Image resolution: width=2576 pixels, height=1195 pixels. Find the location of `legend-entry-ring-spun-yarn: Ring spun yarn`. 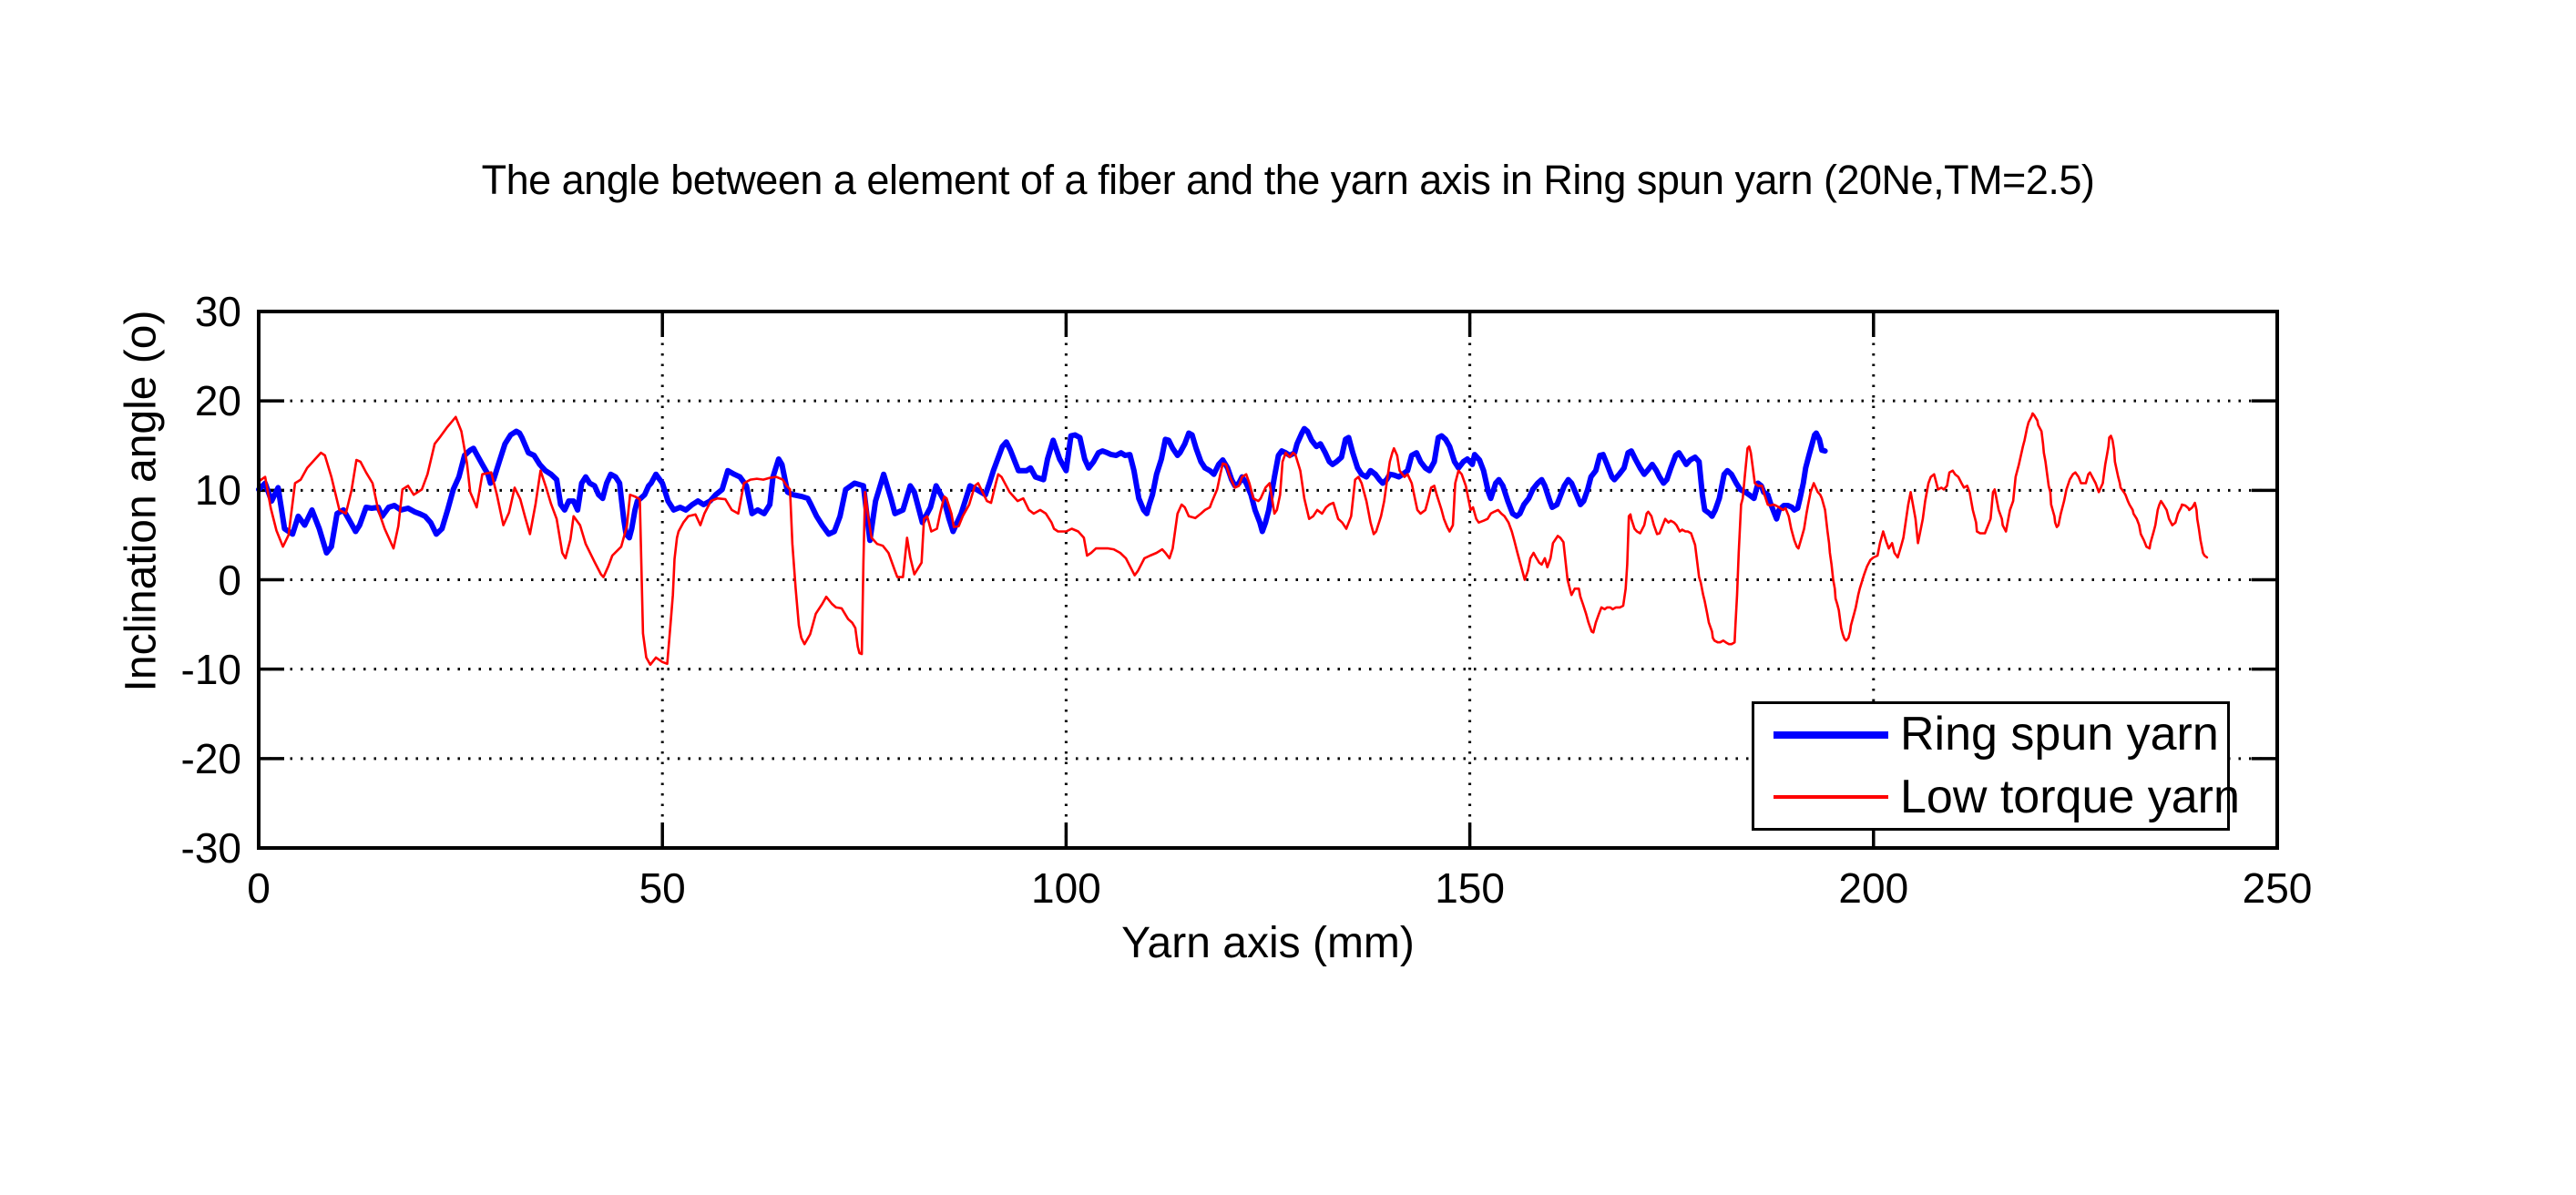

legend-entry-ring-spun-yarn: Ring spun yarn is located at coordinates (1990, 735).